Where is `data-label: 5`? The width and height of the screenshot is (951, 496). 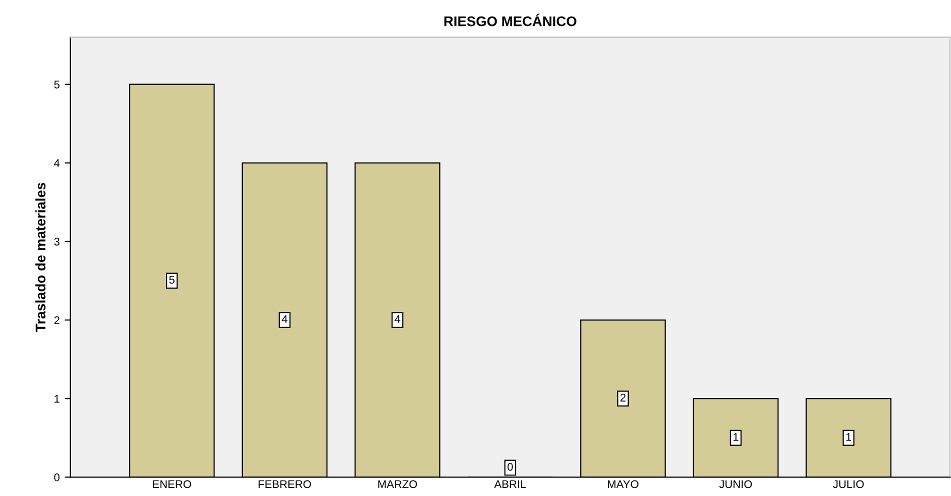
data-label: 5 is located at coordinates (171, 280).